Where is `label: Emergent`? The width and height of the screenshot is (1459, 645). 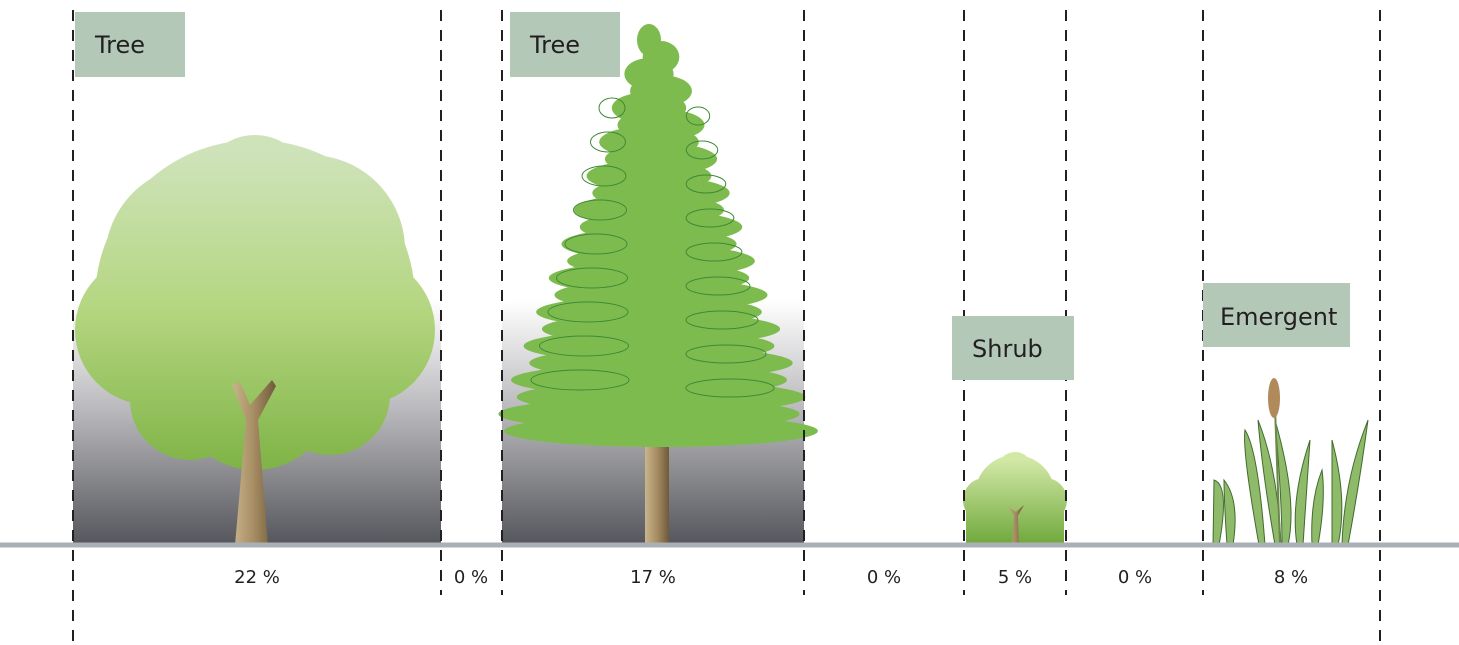 label: Emergent is located at coordinates (1278, 317).